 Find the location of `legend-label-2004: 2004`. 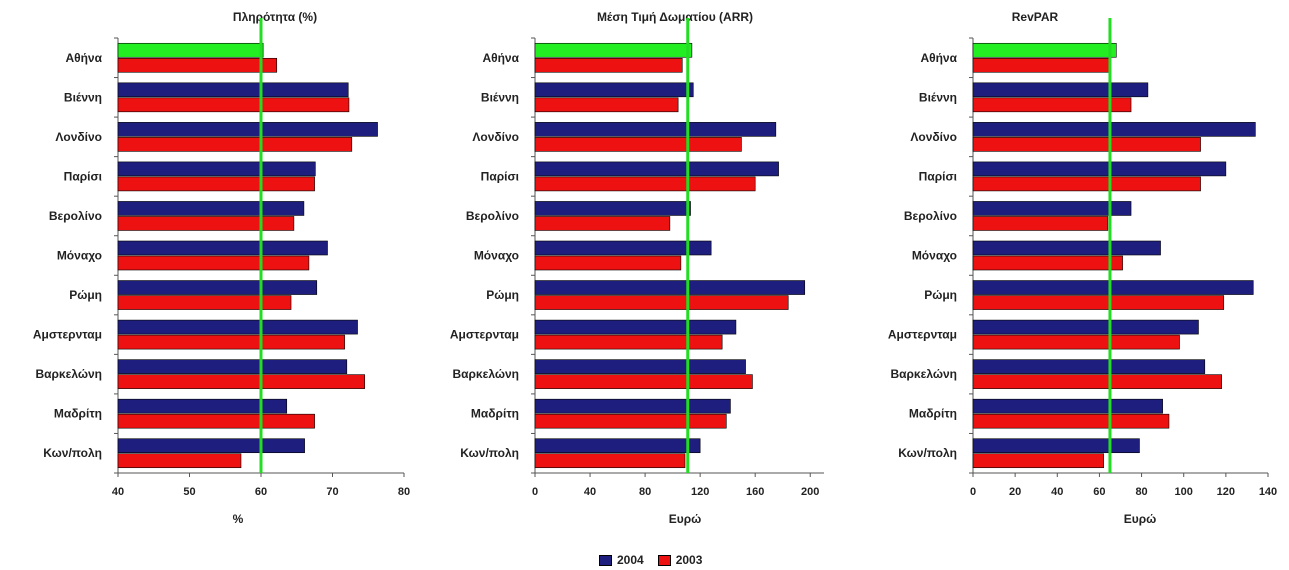

legend-label-2004: 2004 is located at coordinates (630, 560).